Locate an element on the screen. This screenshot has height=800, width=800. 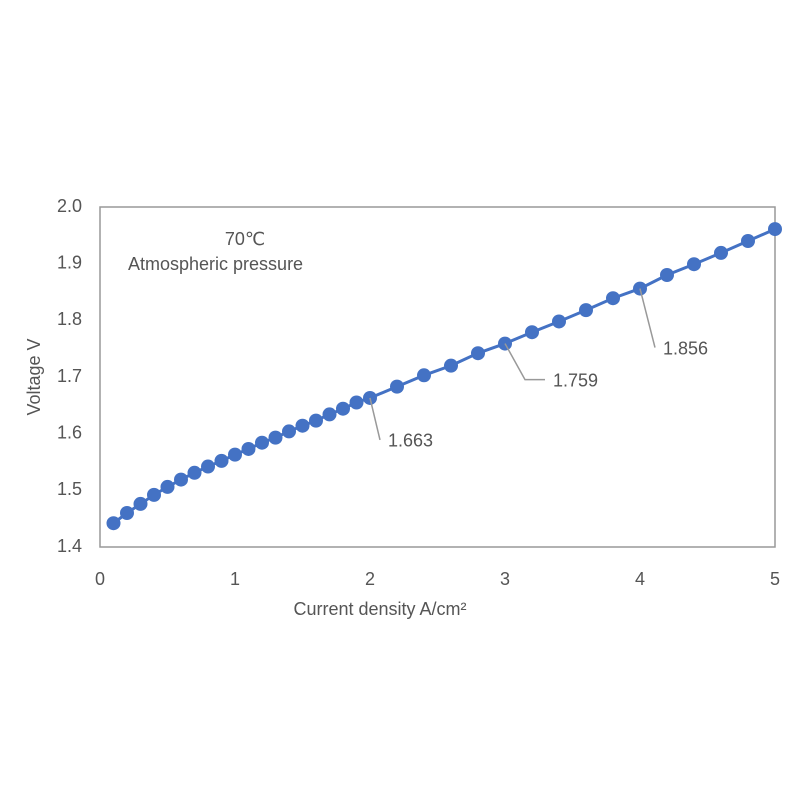
data-label: 1.856 is located at coordinates (685, 348).